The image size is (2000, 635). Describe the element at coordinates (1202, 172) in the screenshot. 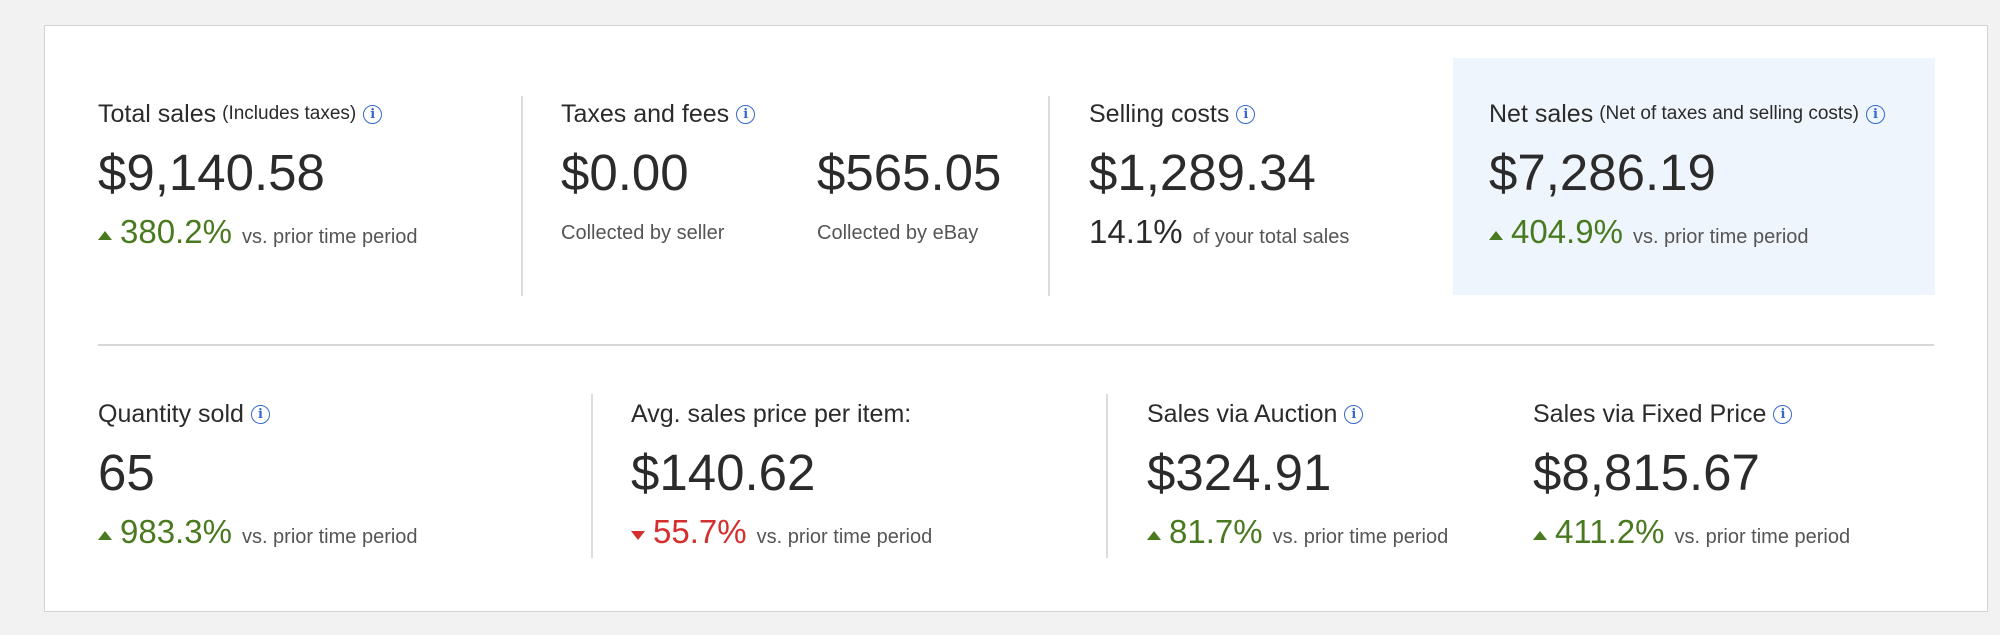

I see `selling-costs-value: $1,289.34` at that location.